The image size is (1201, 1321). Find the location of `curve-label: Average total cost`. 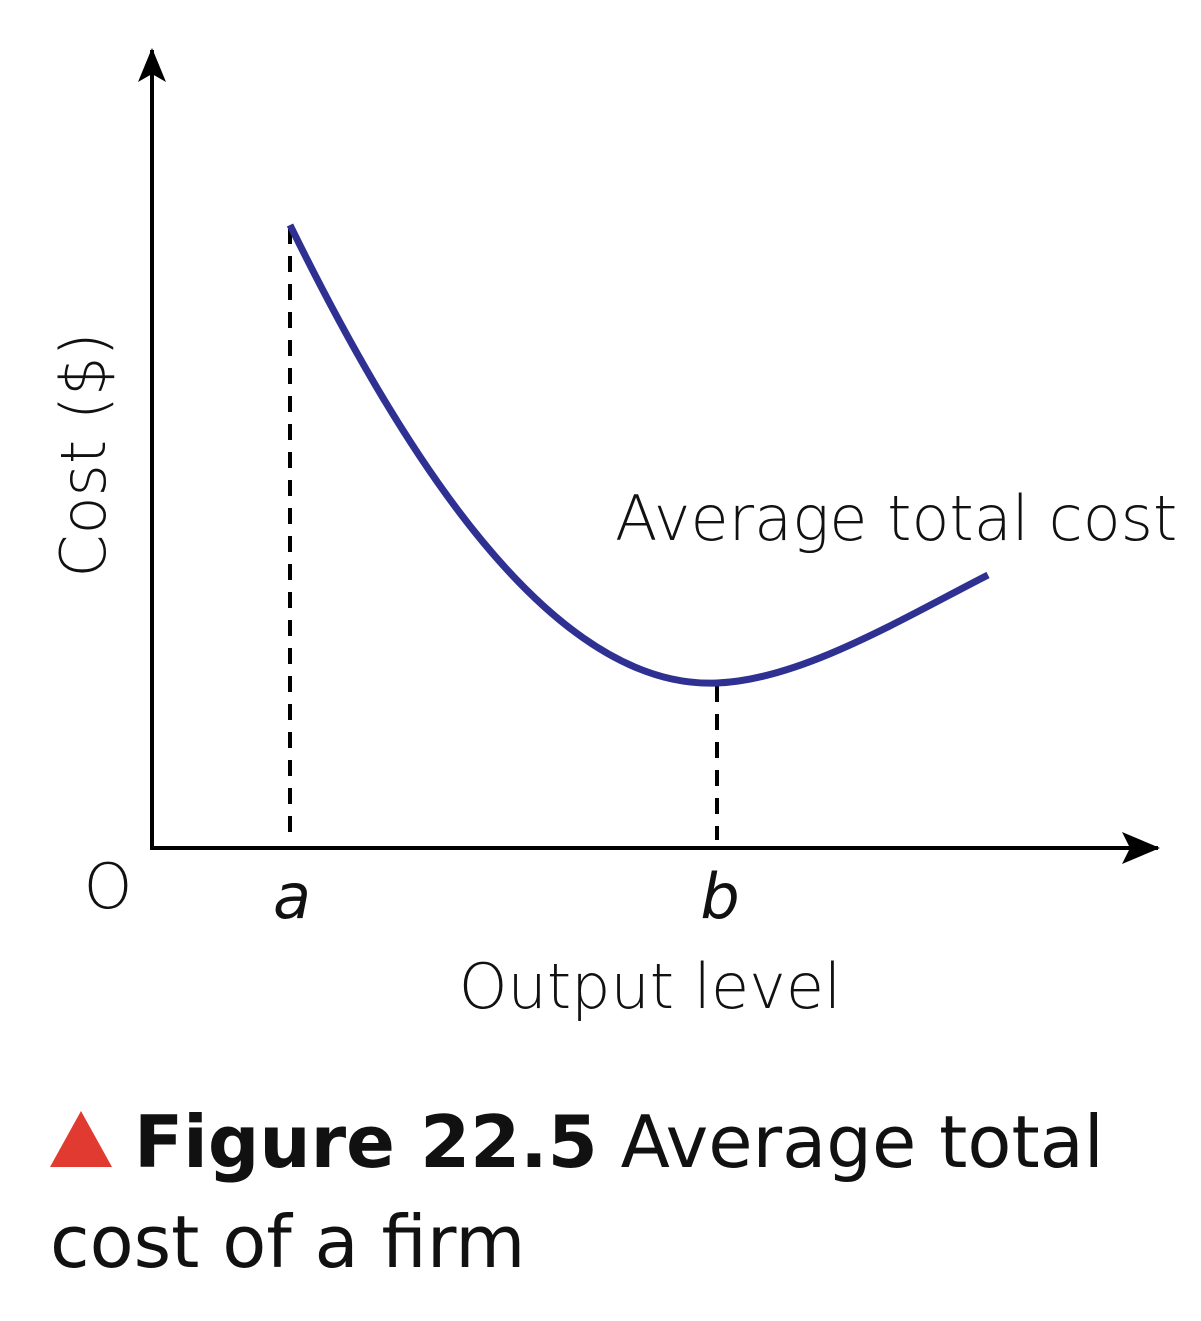

curve-label: Average total cost is located at coordinates (896, 518).